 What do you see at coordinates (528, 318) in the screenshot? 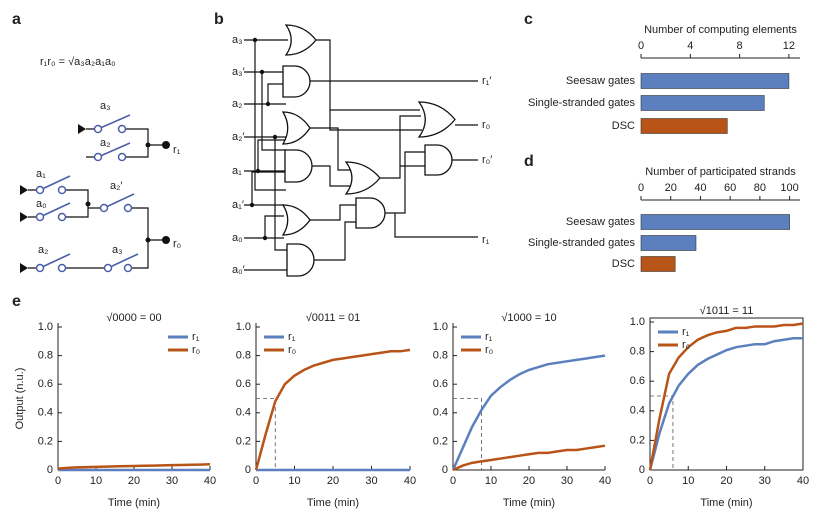
I see `chart-title: √1000 = 10` at bounding box center [528, 318].